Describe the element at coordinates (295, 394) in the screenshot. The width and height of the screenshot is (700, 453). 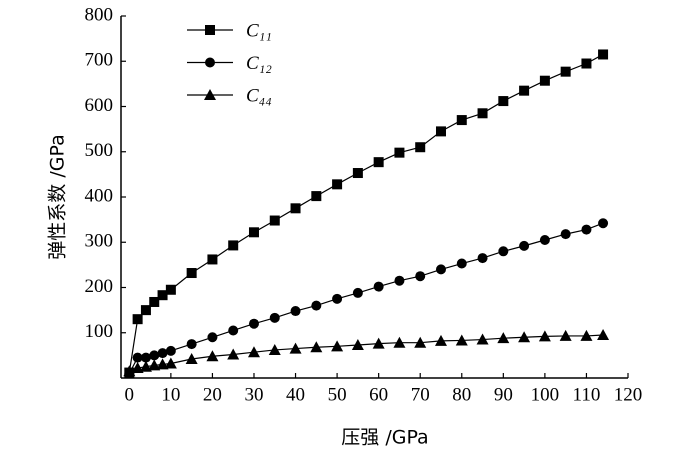
I see `x-tick-label: 40` at that location.